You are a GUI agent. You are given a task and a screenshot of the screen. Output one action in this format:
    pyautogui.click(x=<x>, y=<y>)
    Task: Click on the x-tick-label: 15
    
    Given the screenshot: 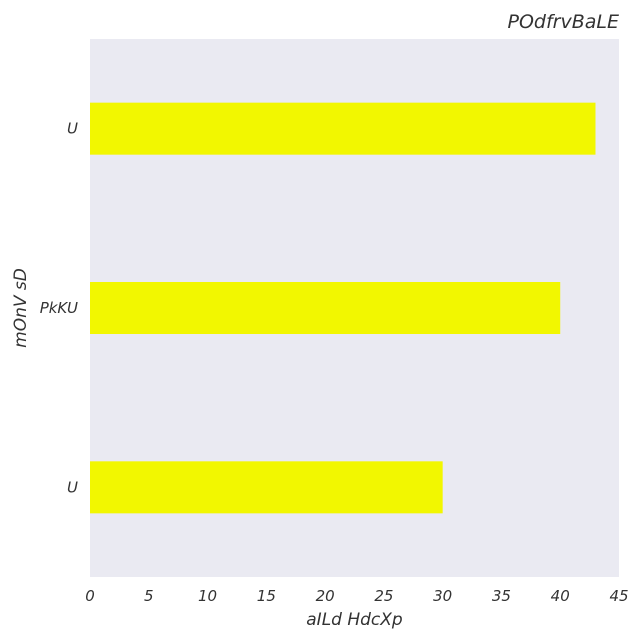 What is the action you would take?
    pyautogui.click(x=266, y=596)
    